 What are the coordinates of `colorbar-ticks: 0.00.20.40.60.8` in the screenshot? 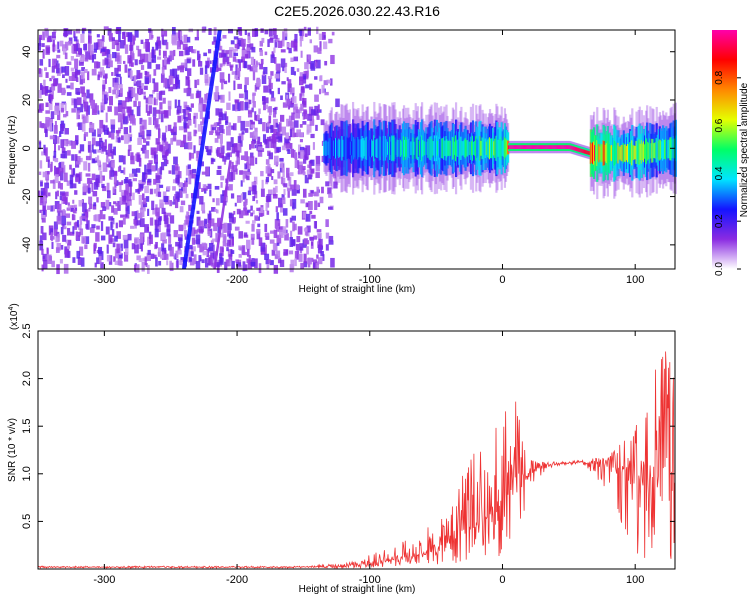 It's located at (727, 173).